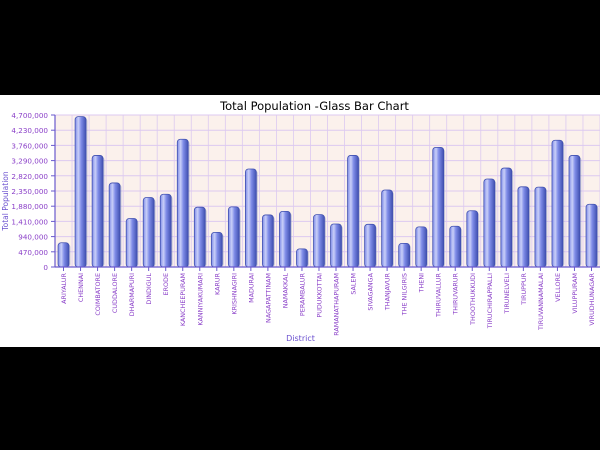  I want to click on chart-title: Total Population -Glass Bar Chart, so click(314, 106).